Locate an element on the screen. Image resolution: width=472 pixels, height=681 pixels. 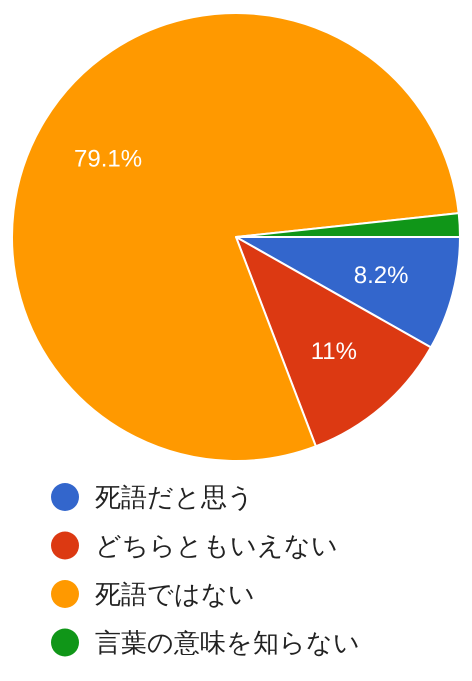
legend-label: 死語だと思う is located at coordinates (174, 497).